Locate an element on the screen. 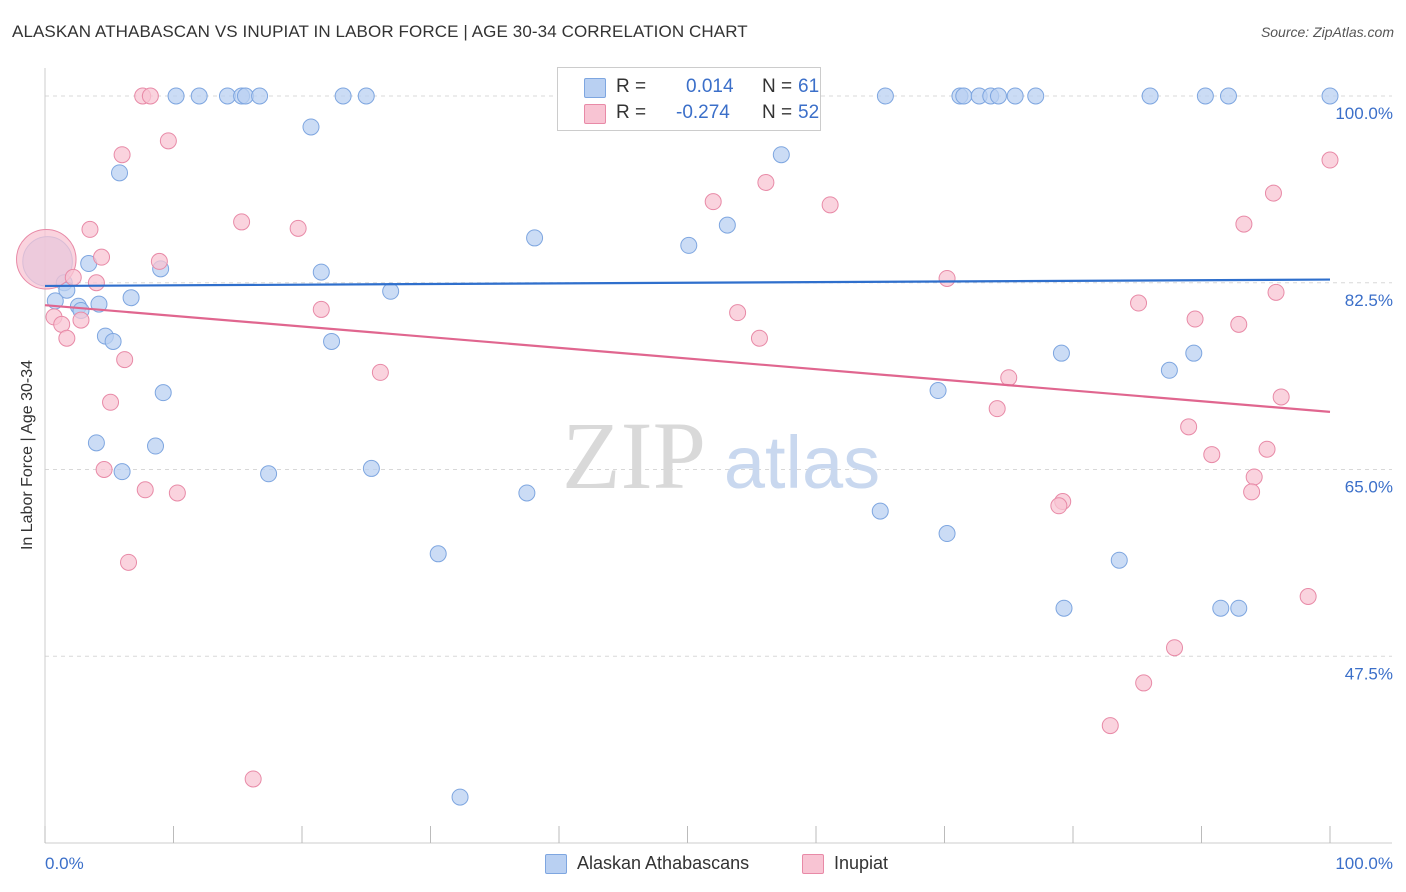 The image size is (1406, 892). y-tick-label: 65.0% is located at coordinates (1369, 487).